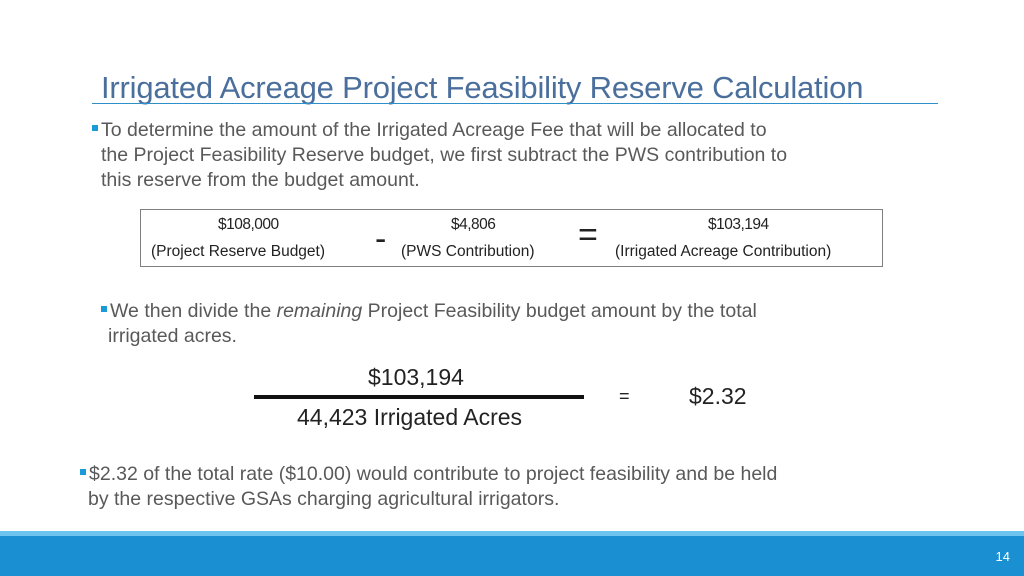  Describe the element at coordinates (723, 251) in the screenshot. I see `irrigated-acreage-contribution-label: (Irrigated Acreage Contribution)` at that location.